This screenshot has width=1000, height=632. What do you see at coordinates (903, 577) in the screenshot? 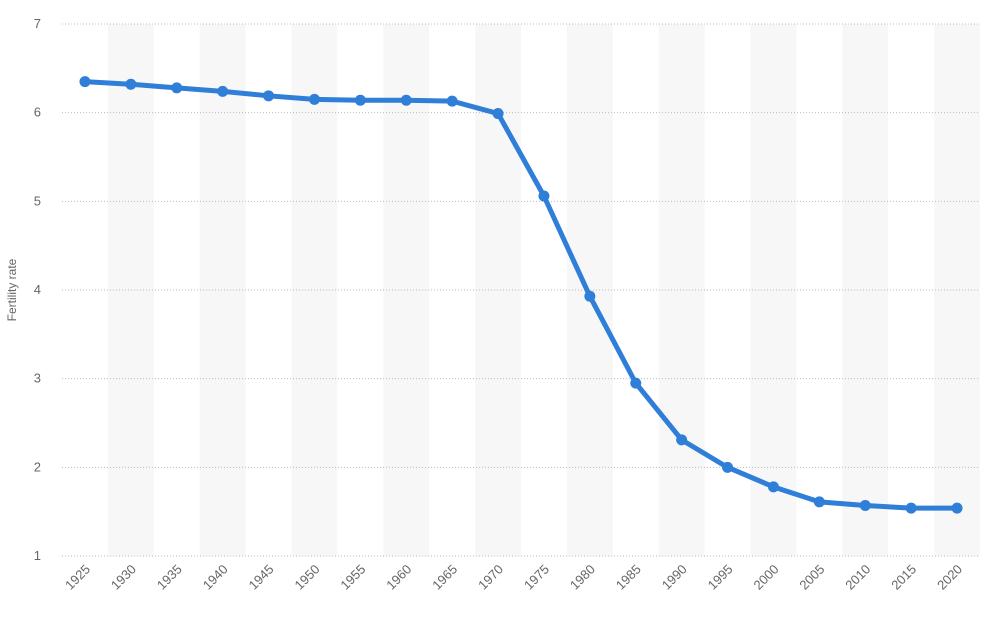
I see `x-tick-label-2015: 2015` at bounding box center [903, 577].